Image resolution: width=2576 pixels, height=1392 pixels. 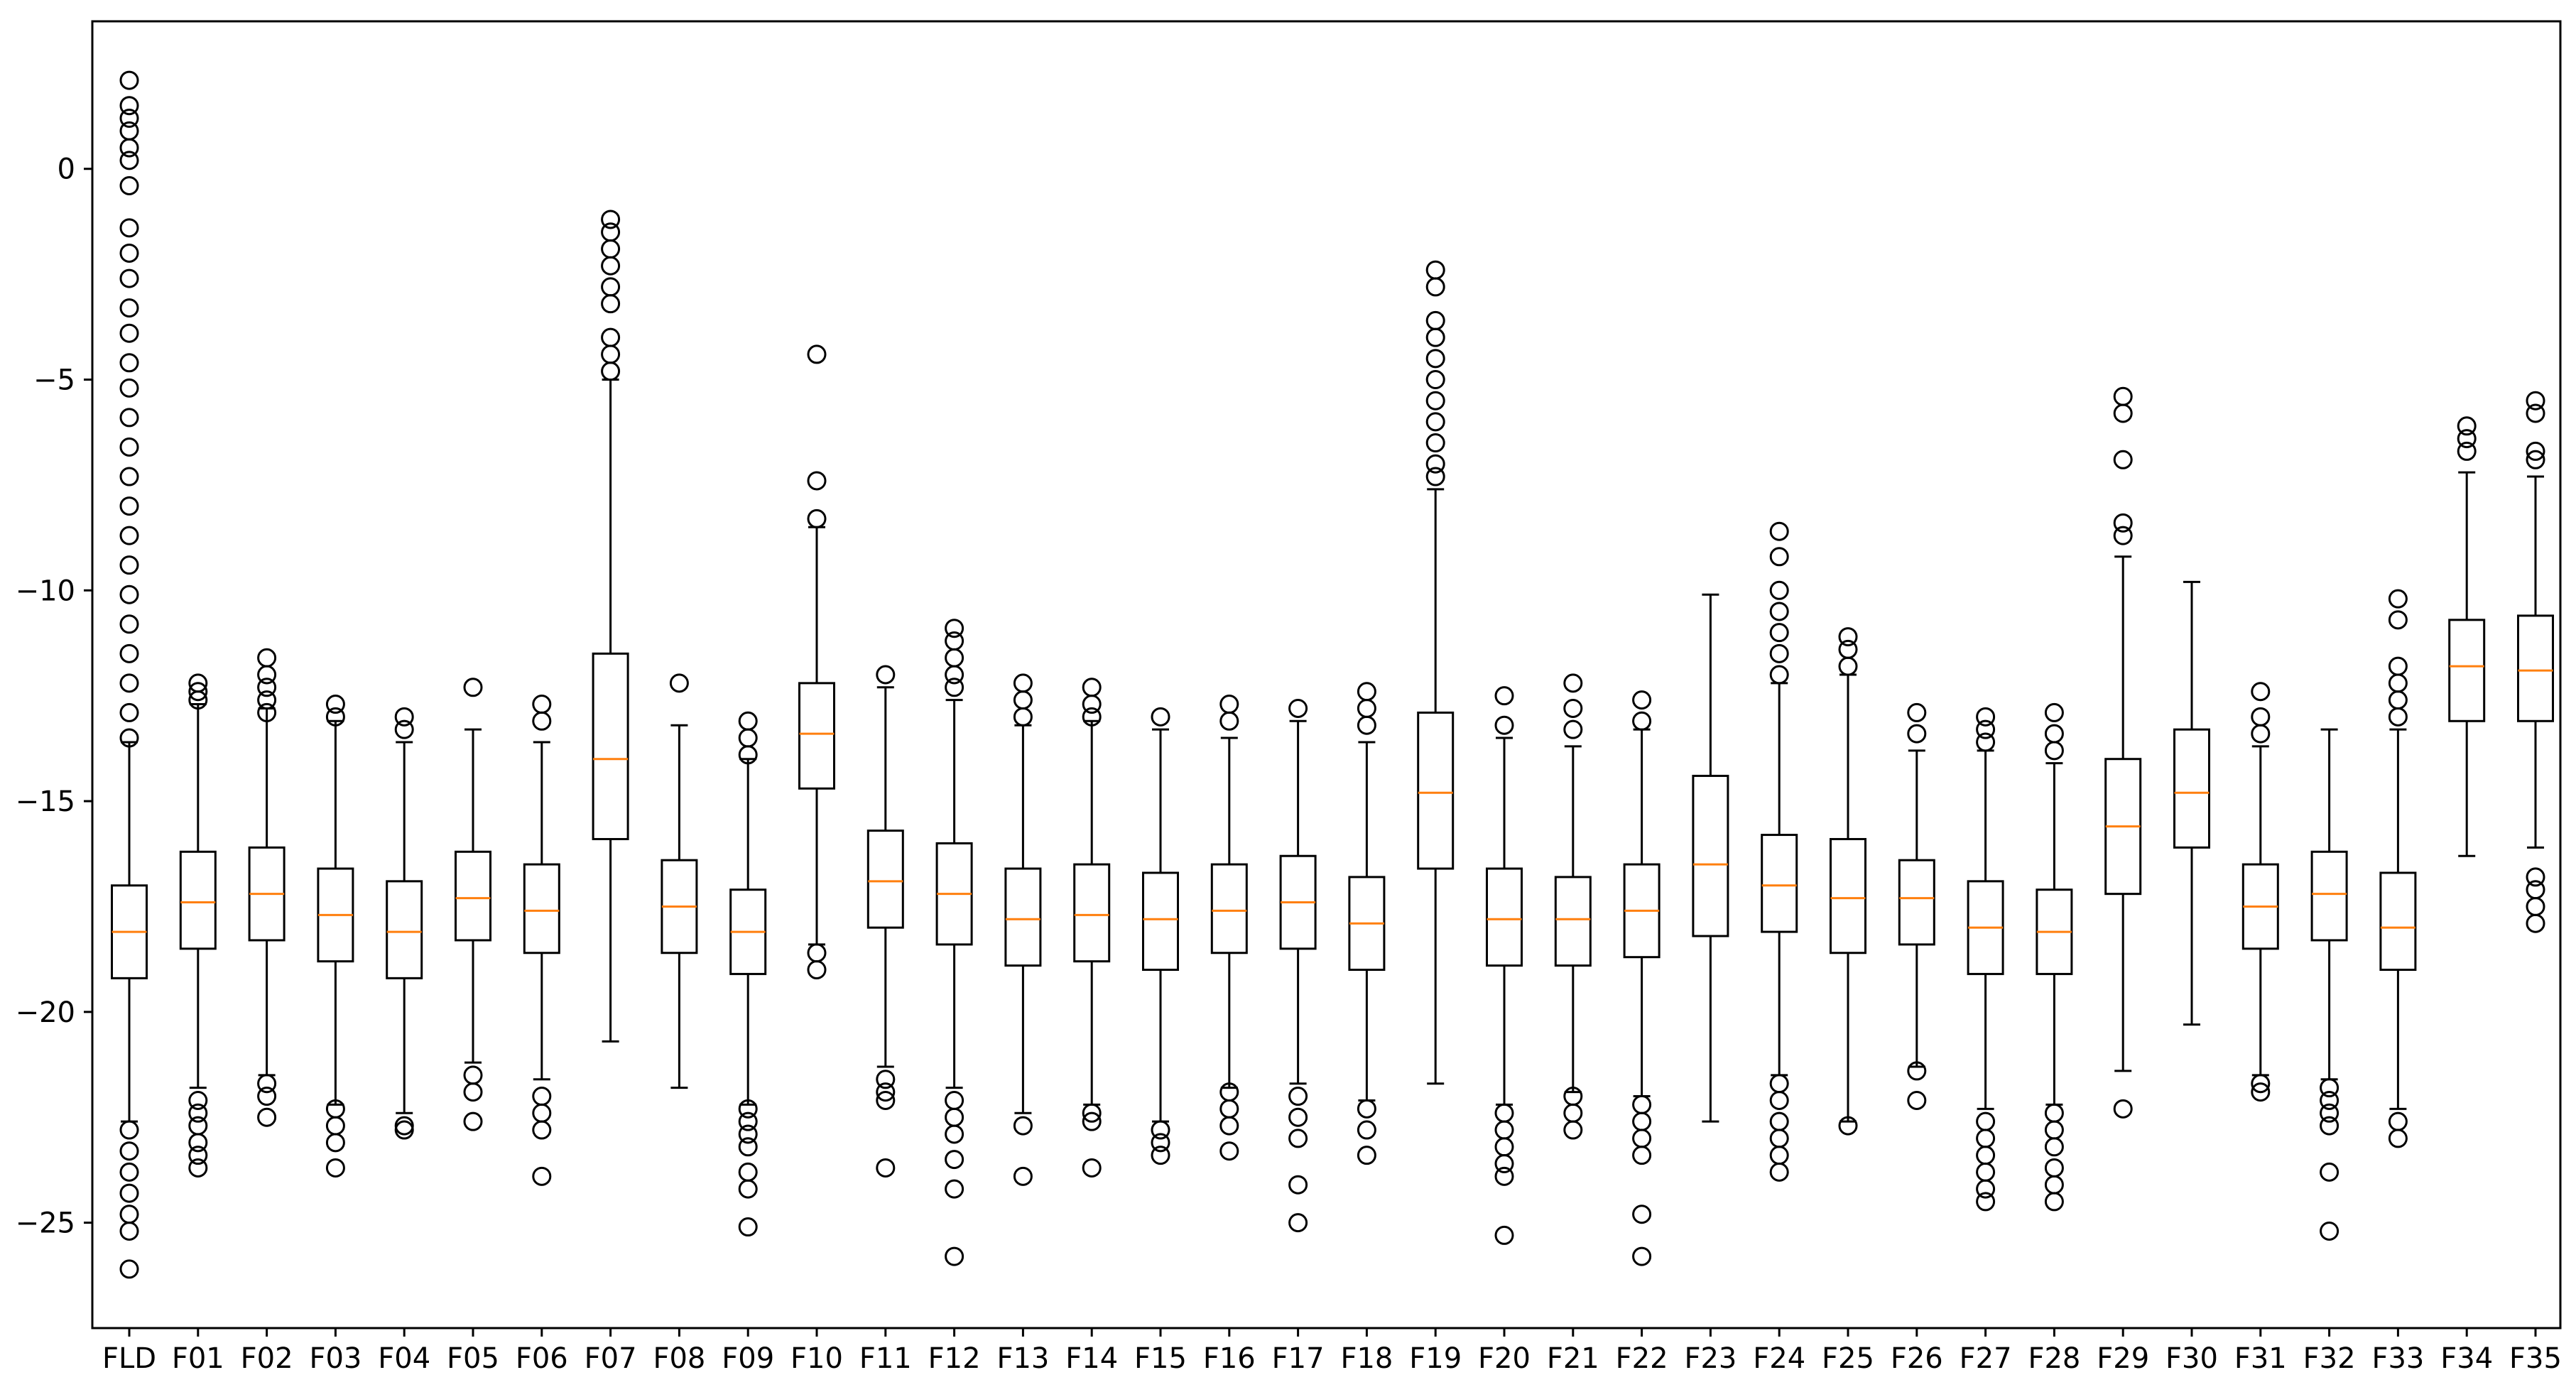 I want to click on x-tick-label: F19, so click(x=1435, y=1358).